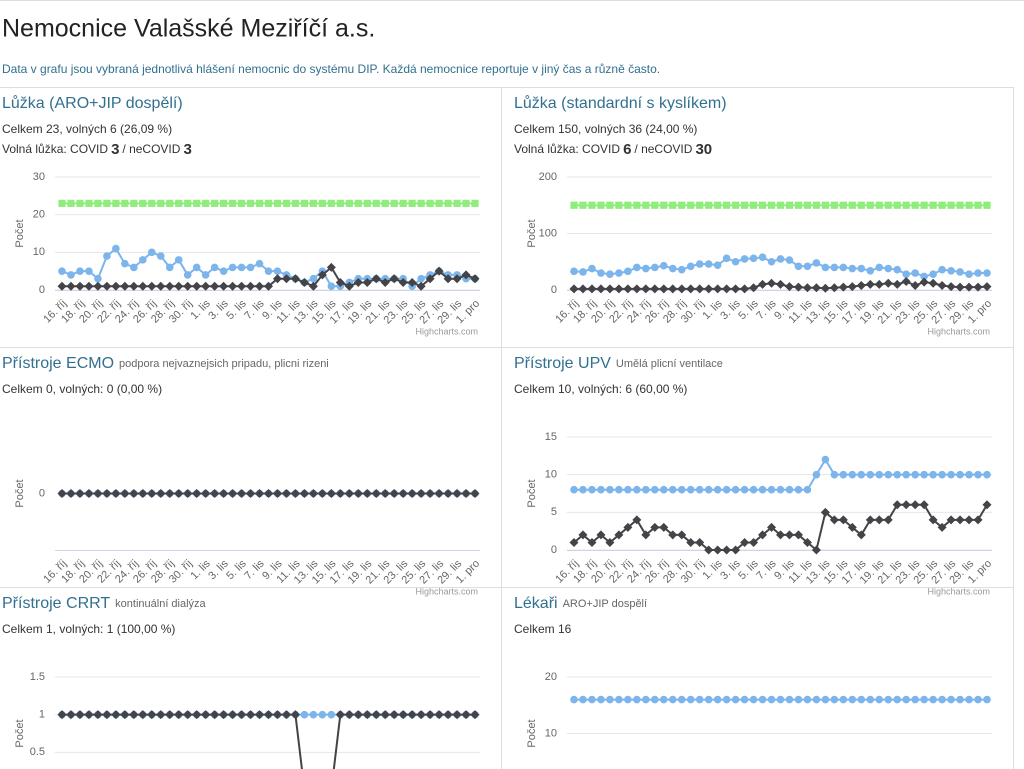 The image size is (1024, 769). What do you see at coordinates (446, 331) in the screenshot?
I see `credits: Highcharts.com` at bounding box center [446, 331].